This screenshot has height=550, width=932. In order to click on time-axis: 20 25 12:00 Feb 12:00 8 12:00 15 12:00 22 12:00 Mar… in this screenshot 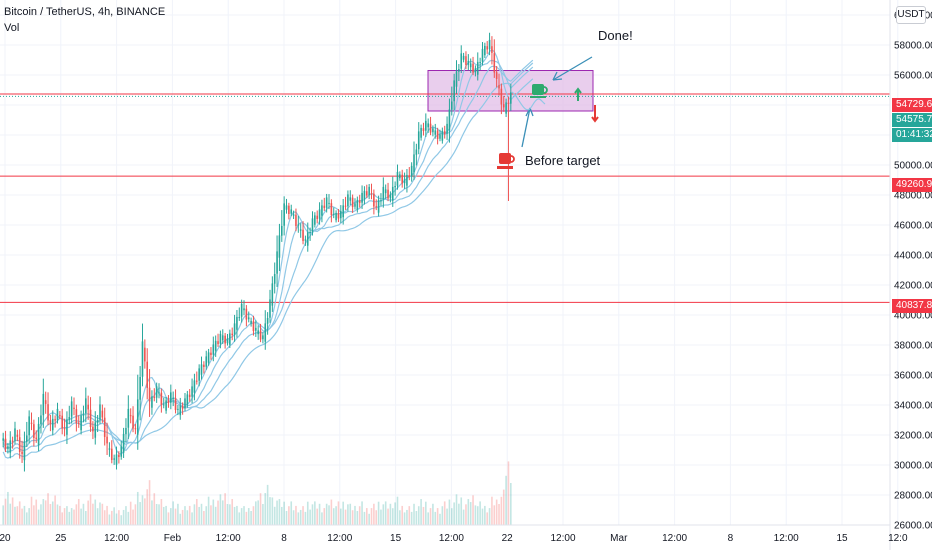, I will do `click(454, 534)`.